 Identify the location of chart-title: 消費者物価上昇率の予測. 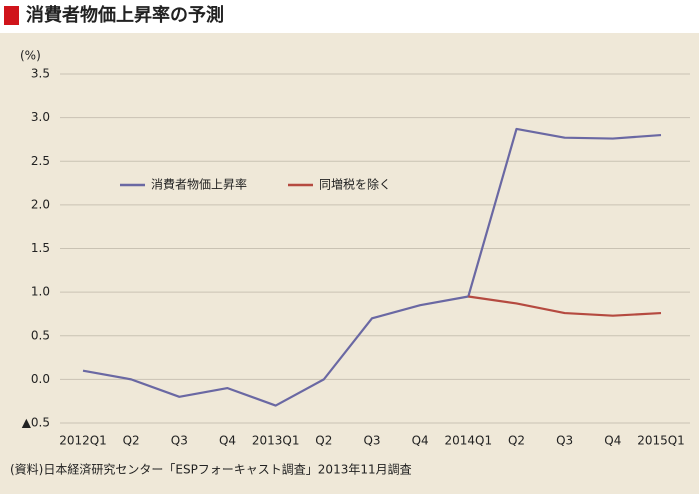
(125, 15).